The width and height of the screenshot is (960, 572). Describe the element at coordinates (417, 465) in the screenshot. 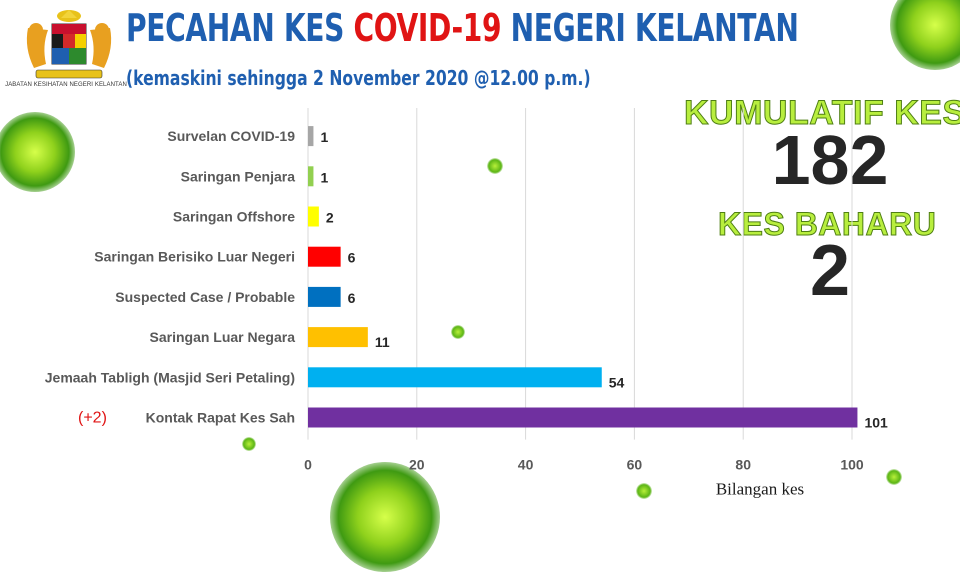

I see `x-tick-label: 20` at that location.